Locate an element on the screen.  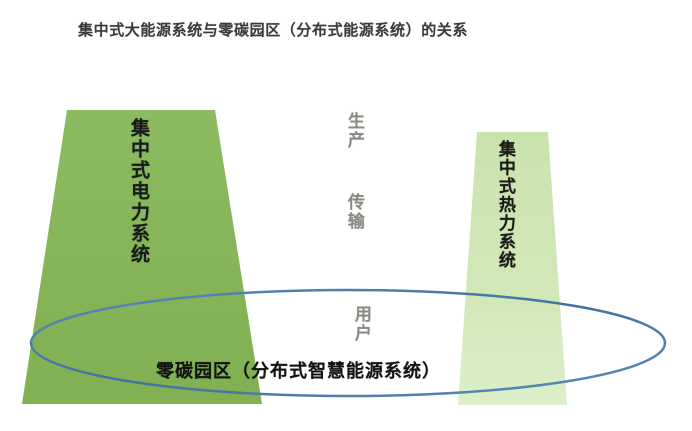
centralized-power-system-label: 集中式电力系统 is located at coordinates (138, 191).